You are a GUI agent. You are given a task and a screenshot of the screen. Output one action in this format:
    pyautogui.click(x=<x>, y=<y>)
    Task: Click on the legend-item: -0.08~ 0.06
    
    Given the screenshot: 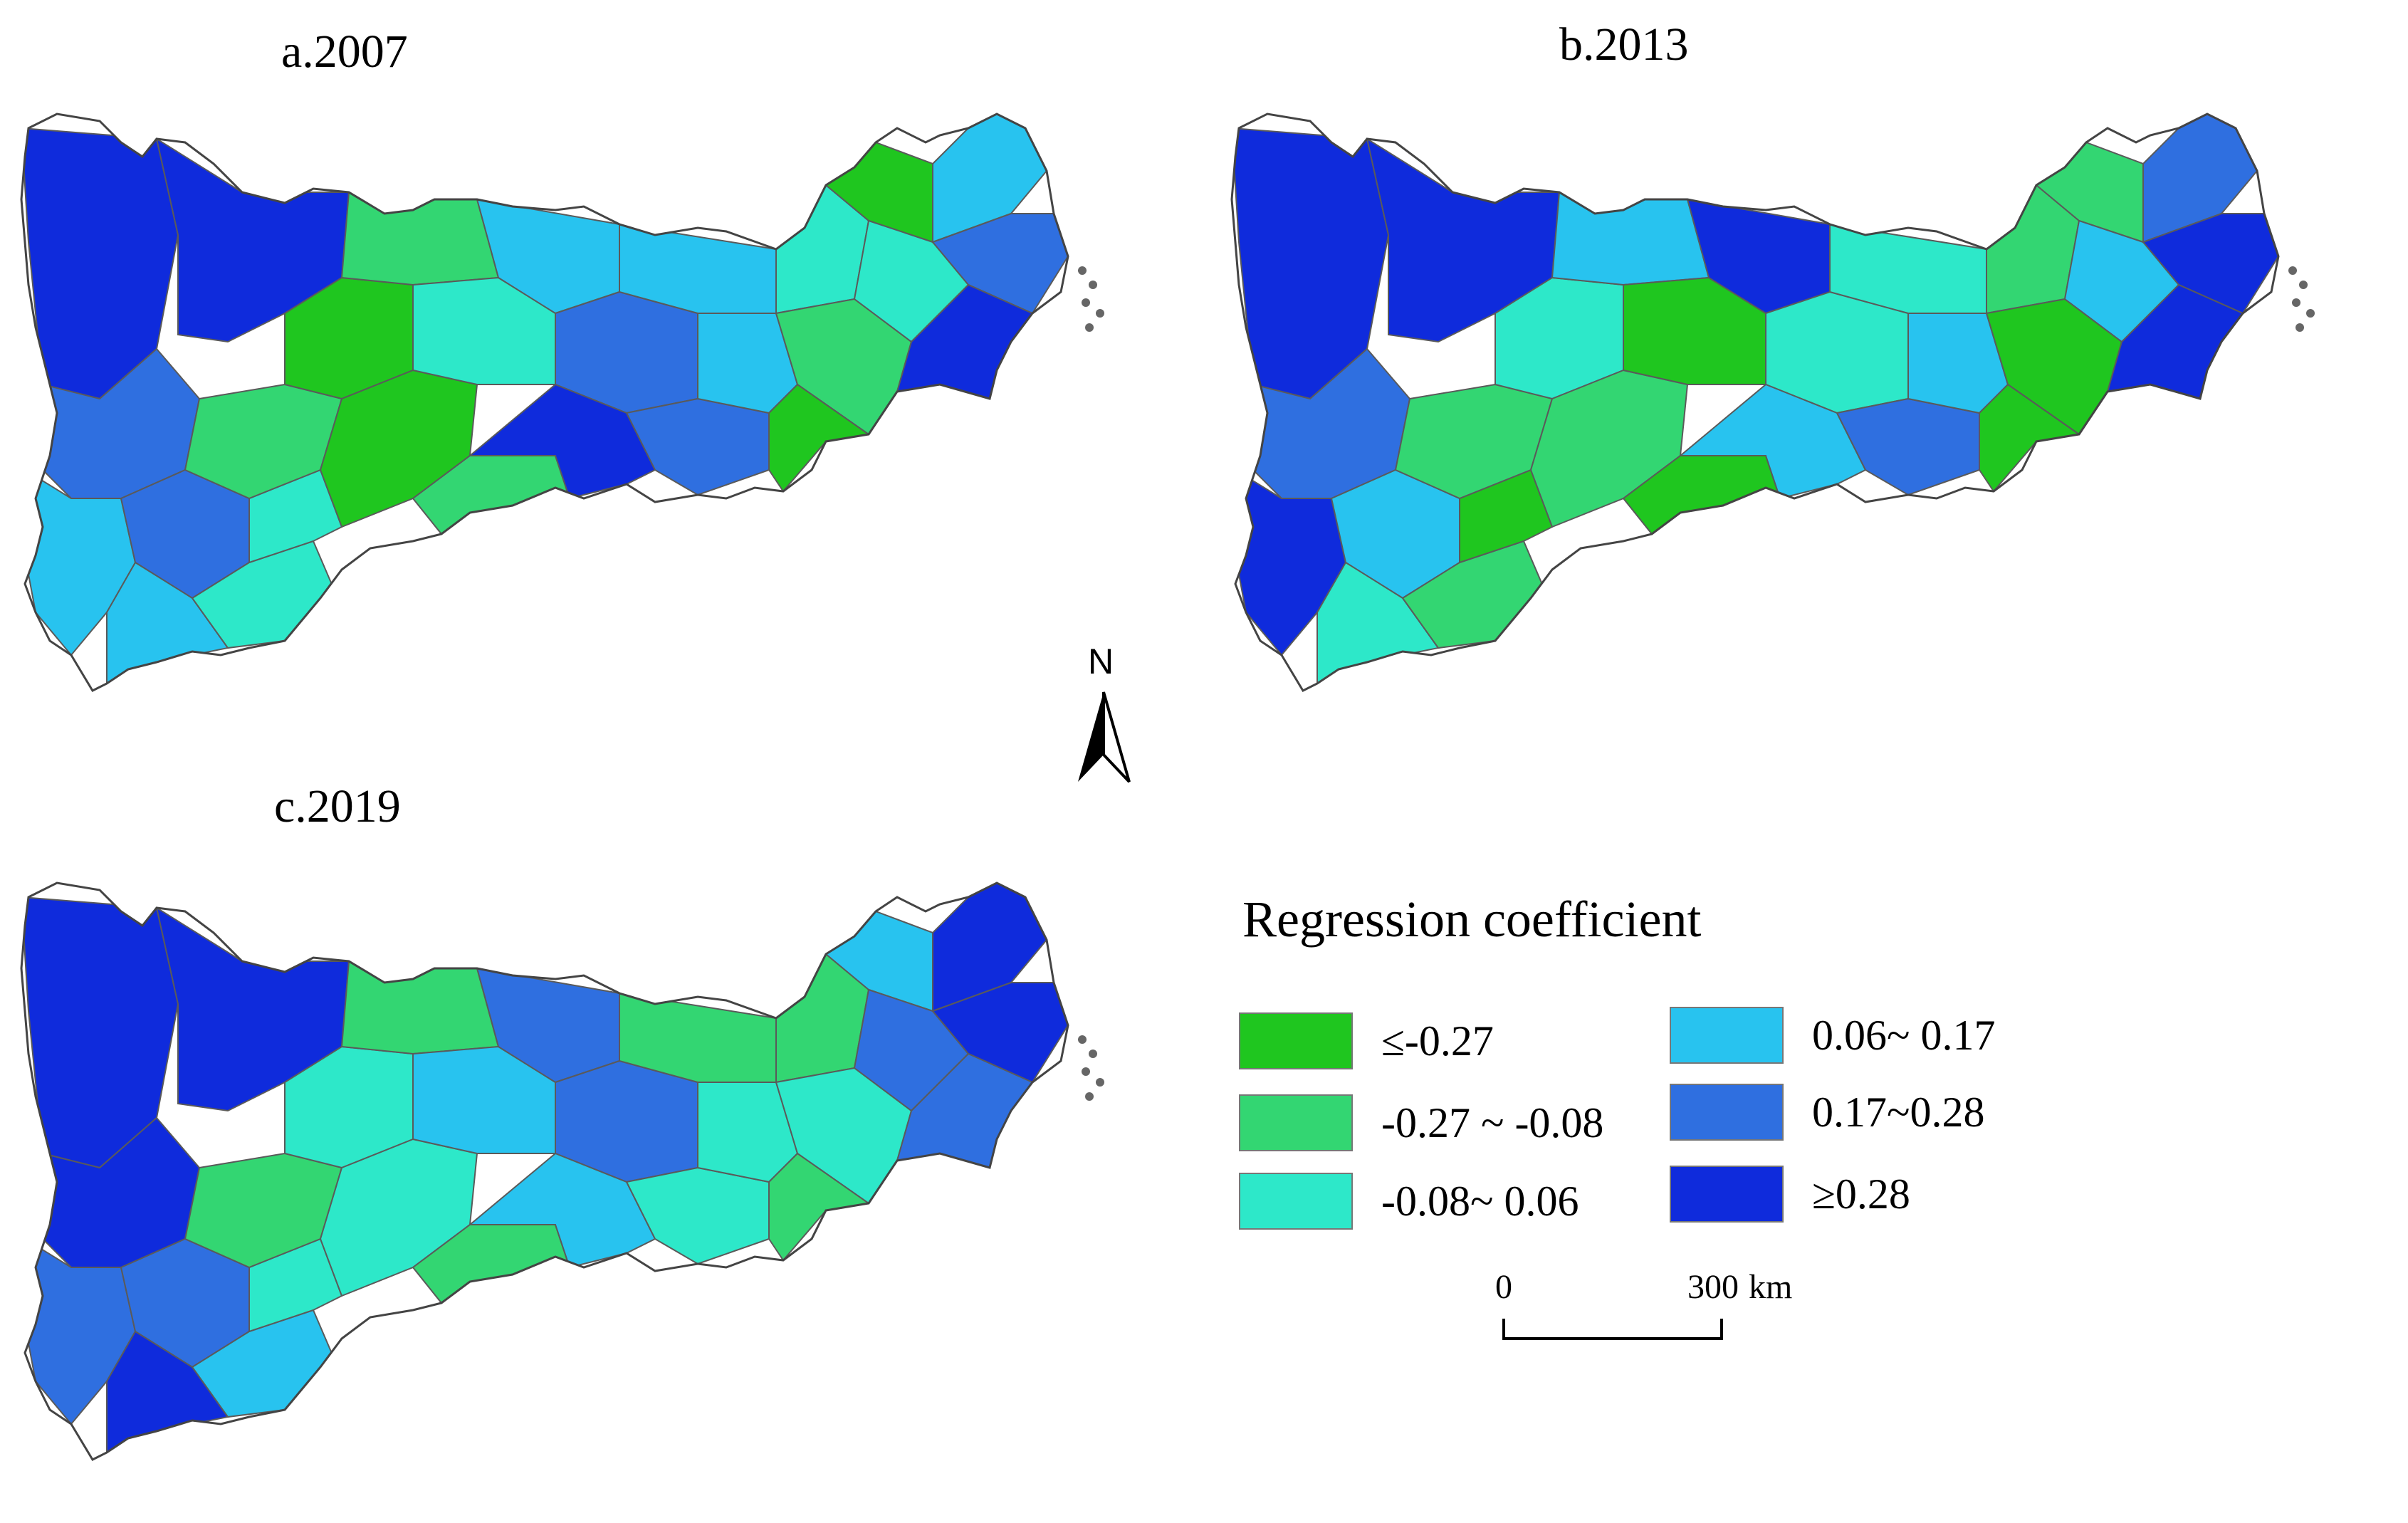 What is the action you would take?
    pyautogui.click(x=1409, y=1201)
    